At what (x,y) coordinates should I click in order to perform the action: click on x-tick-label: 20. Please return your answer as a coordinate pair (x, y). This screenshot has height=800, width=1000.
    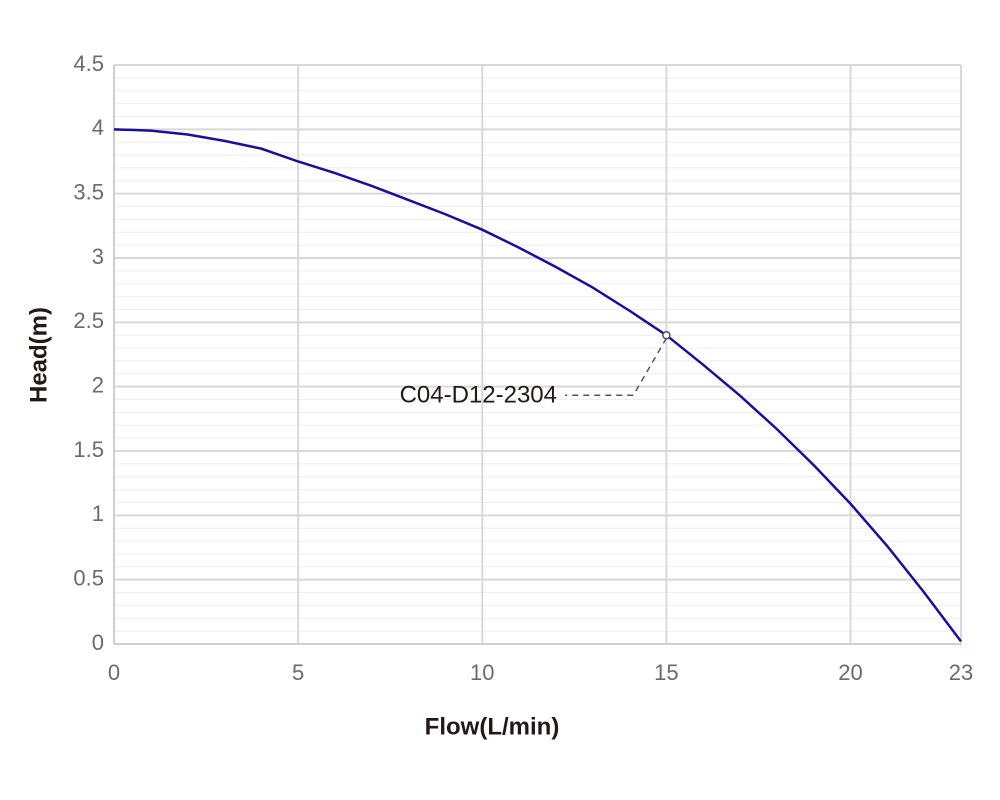
    Looking at the image, I should click on (850, 672).